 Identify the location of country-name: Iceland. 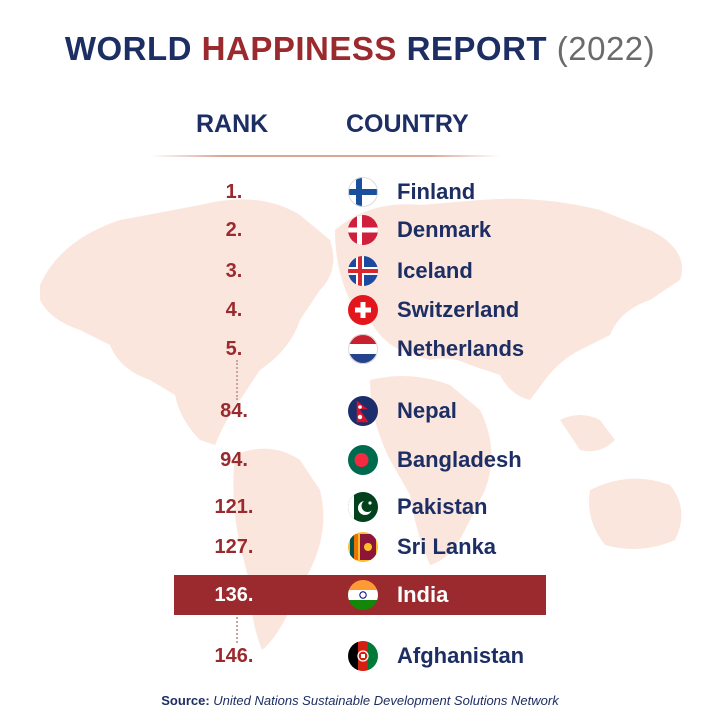
(435, 270).